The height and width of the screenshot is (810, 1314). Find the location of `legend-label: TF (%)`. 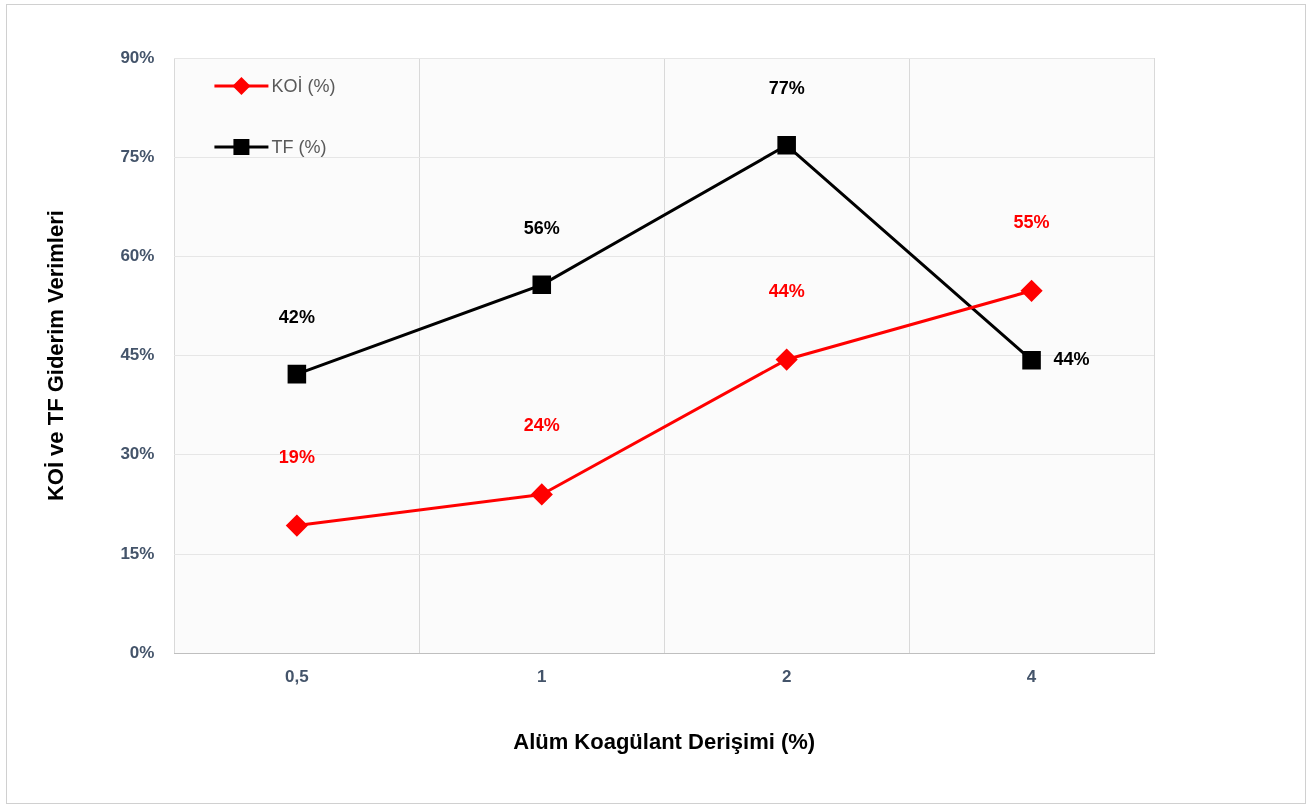

legend-label: TF (%) is located at coordinates (299, 146).